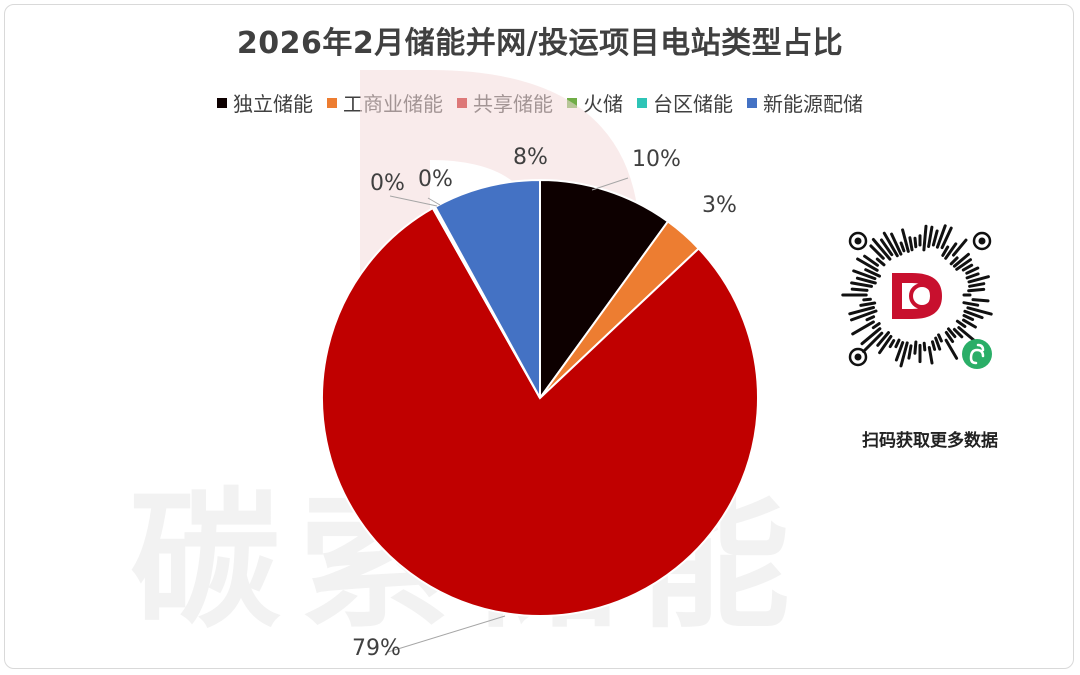  I want to click on data-label: 10%, so click(656, 159).